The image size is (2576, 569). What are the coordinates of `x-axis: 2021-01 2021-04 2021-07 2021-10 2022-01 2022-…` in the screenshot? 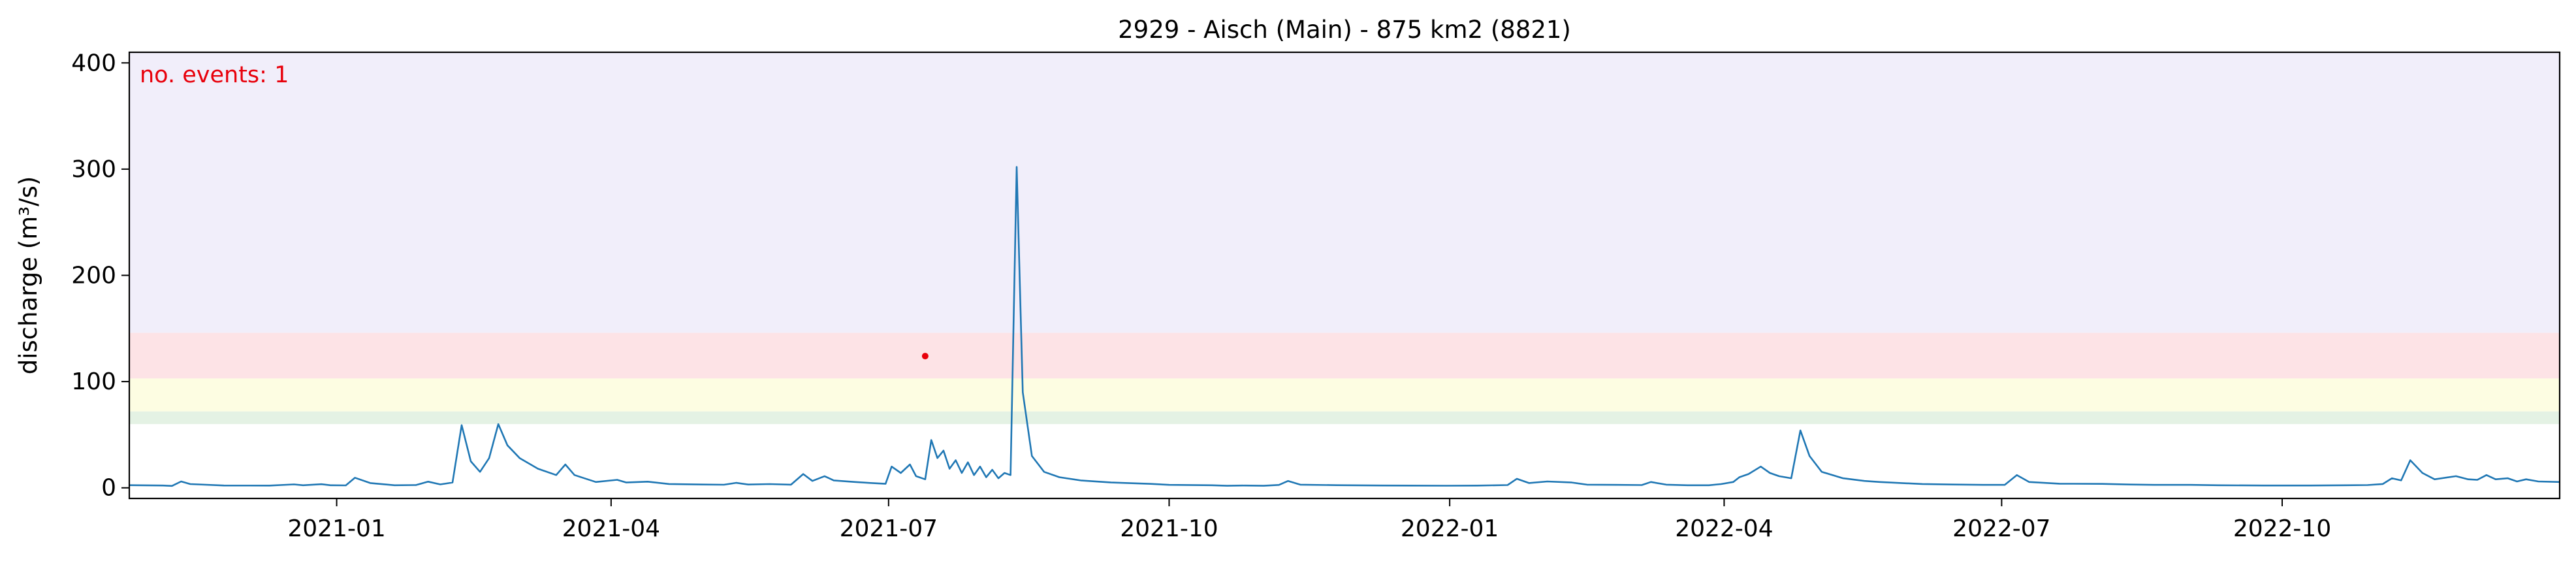 It's located at (1309, 520).